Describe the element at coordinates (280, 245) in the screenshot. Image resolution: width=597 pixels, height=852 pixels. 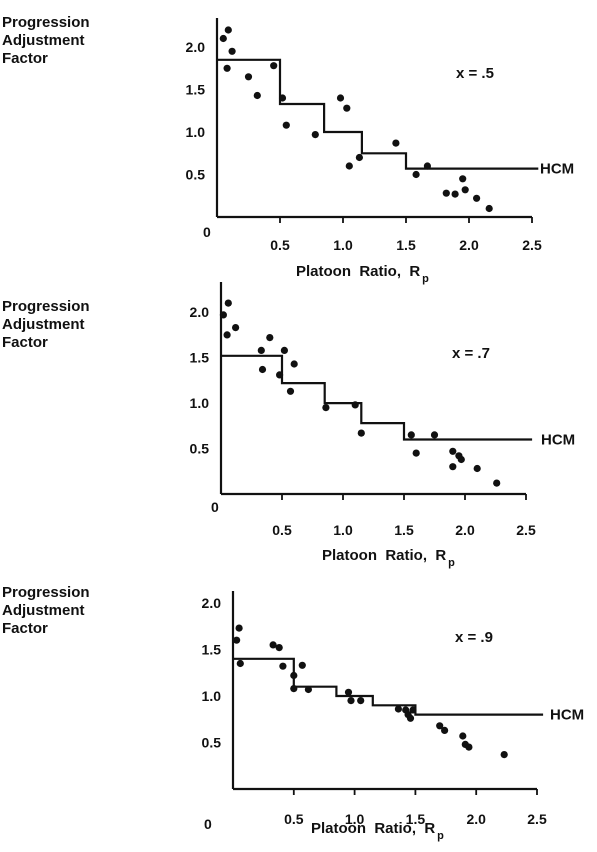
I see `chart-1-xtick-label: 0.5` at that location.